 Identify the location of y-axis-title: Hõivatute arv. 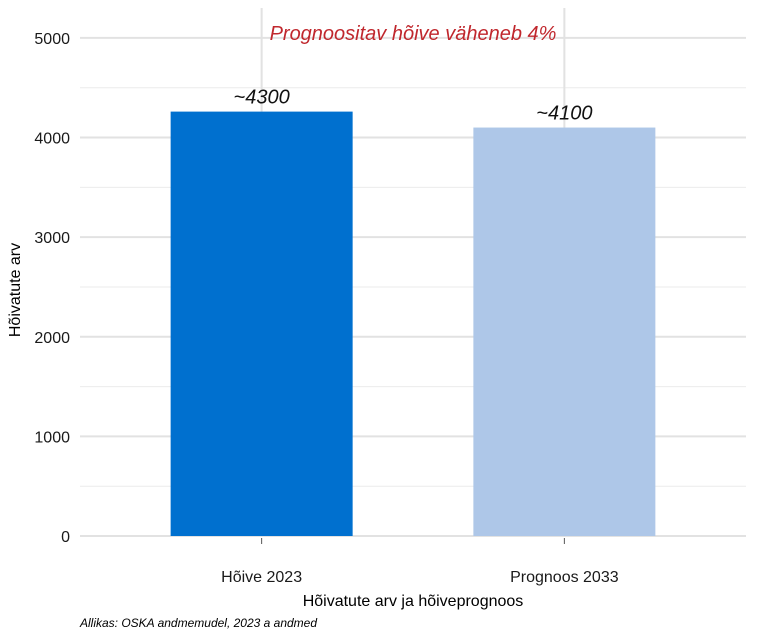
(15, 290).